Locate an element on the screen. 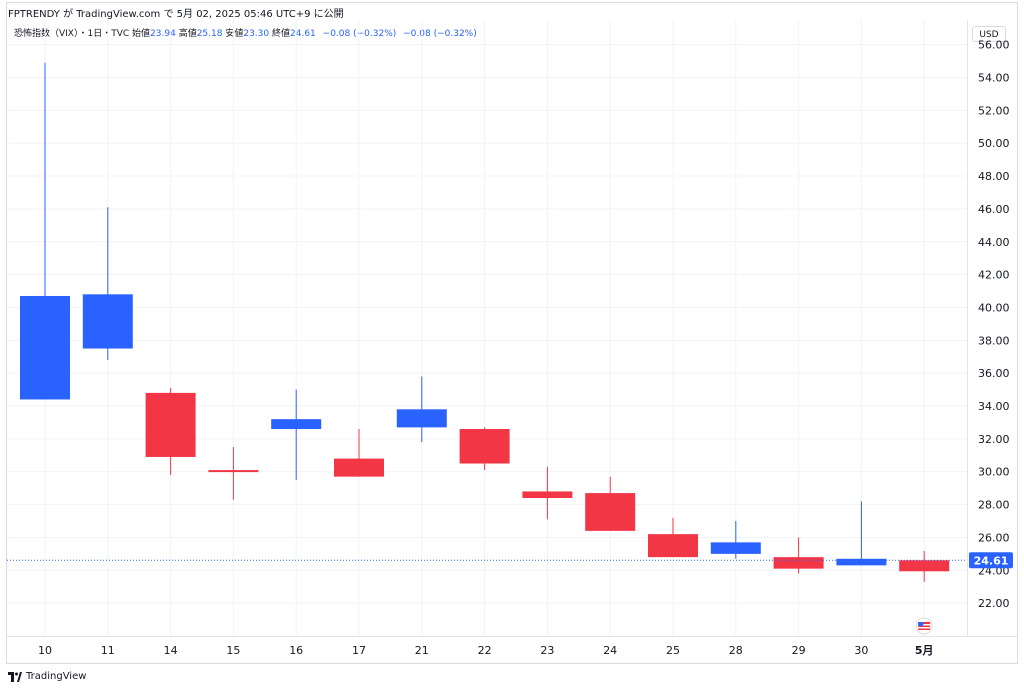 This screenshot has height=691, width=1024. x-tick-label: 5月 is located at coordinates (924, 650).